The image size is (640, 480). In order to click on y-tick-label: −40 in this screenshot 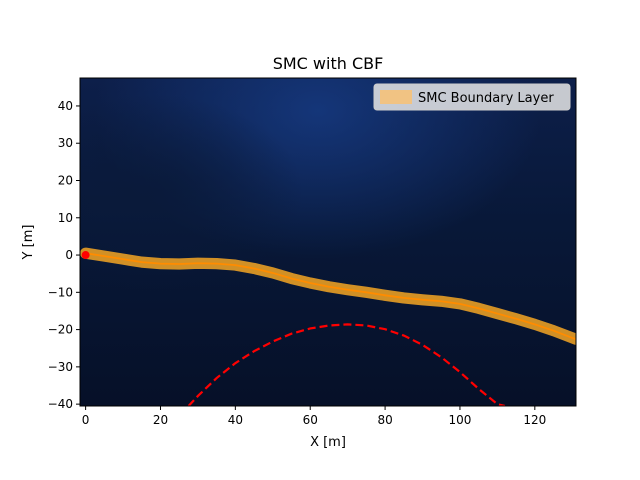, I will do `click(60, 404)`.